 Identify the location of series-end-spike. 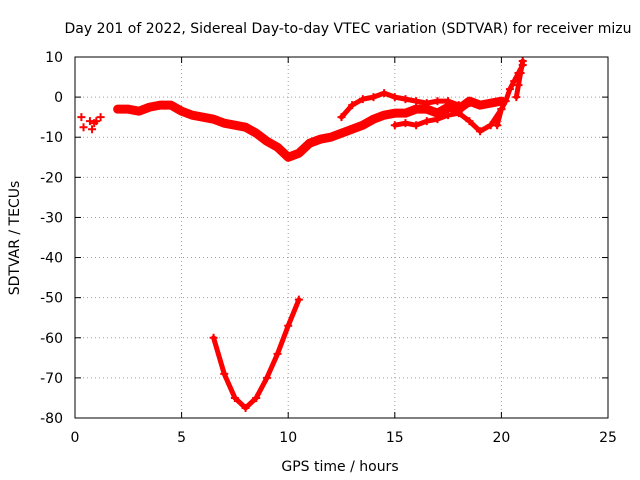
(519, 79).